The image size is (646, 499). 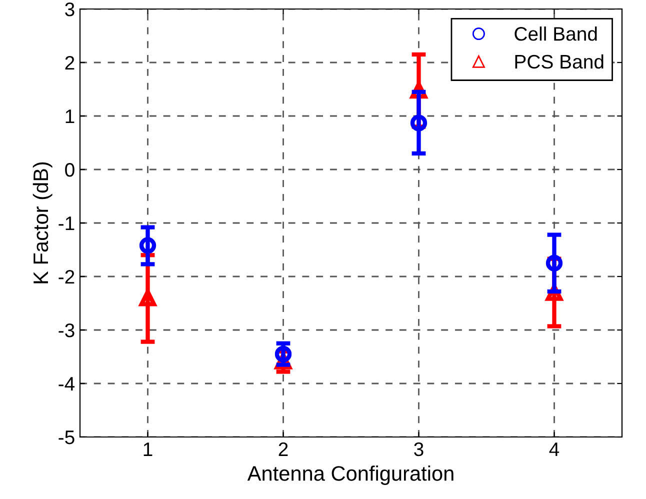 I want to click on y-tick-label: -4, so click(x=66, y=384).